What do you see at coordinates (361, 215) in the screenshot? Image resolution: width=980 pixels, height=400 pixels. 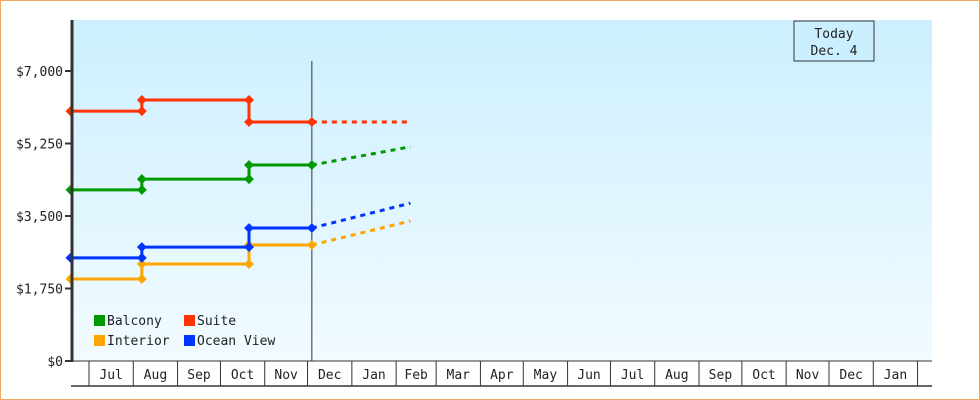 I see `projection-ocean-view` at bounding box center [361, 215].